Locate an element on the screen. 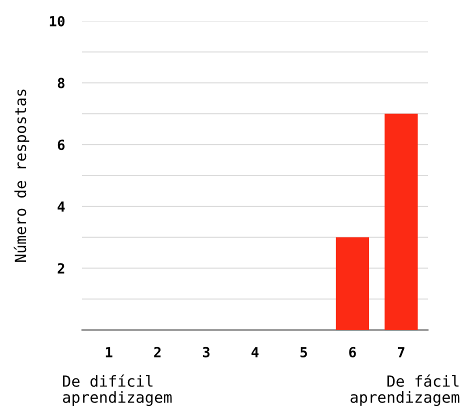 The height and width of the screenshot is (408, 464). x-tick-label: 1 is located at coordinates (109, 352).